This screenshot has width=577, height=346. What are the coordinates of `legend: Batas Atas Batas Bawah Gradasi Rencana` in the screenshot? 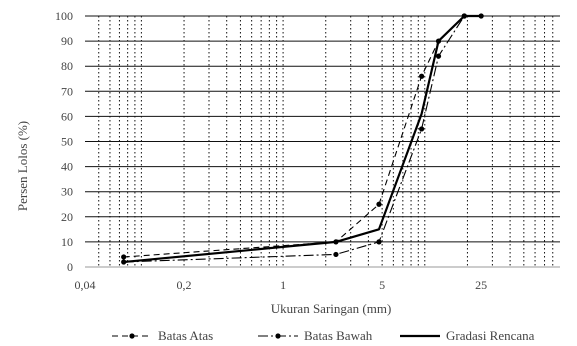 It's located at (323, 335).